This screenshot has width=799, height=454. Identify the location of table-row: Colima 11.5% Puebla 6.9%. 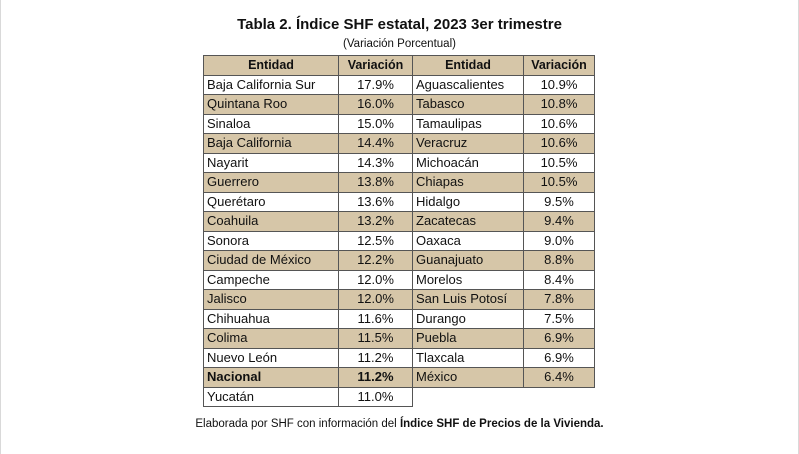
(399, 338).